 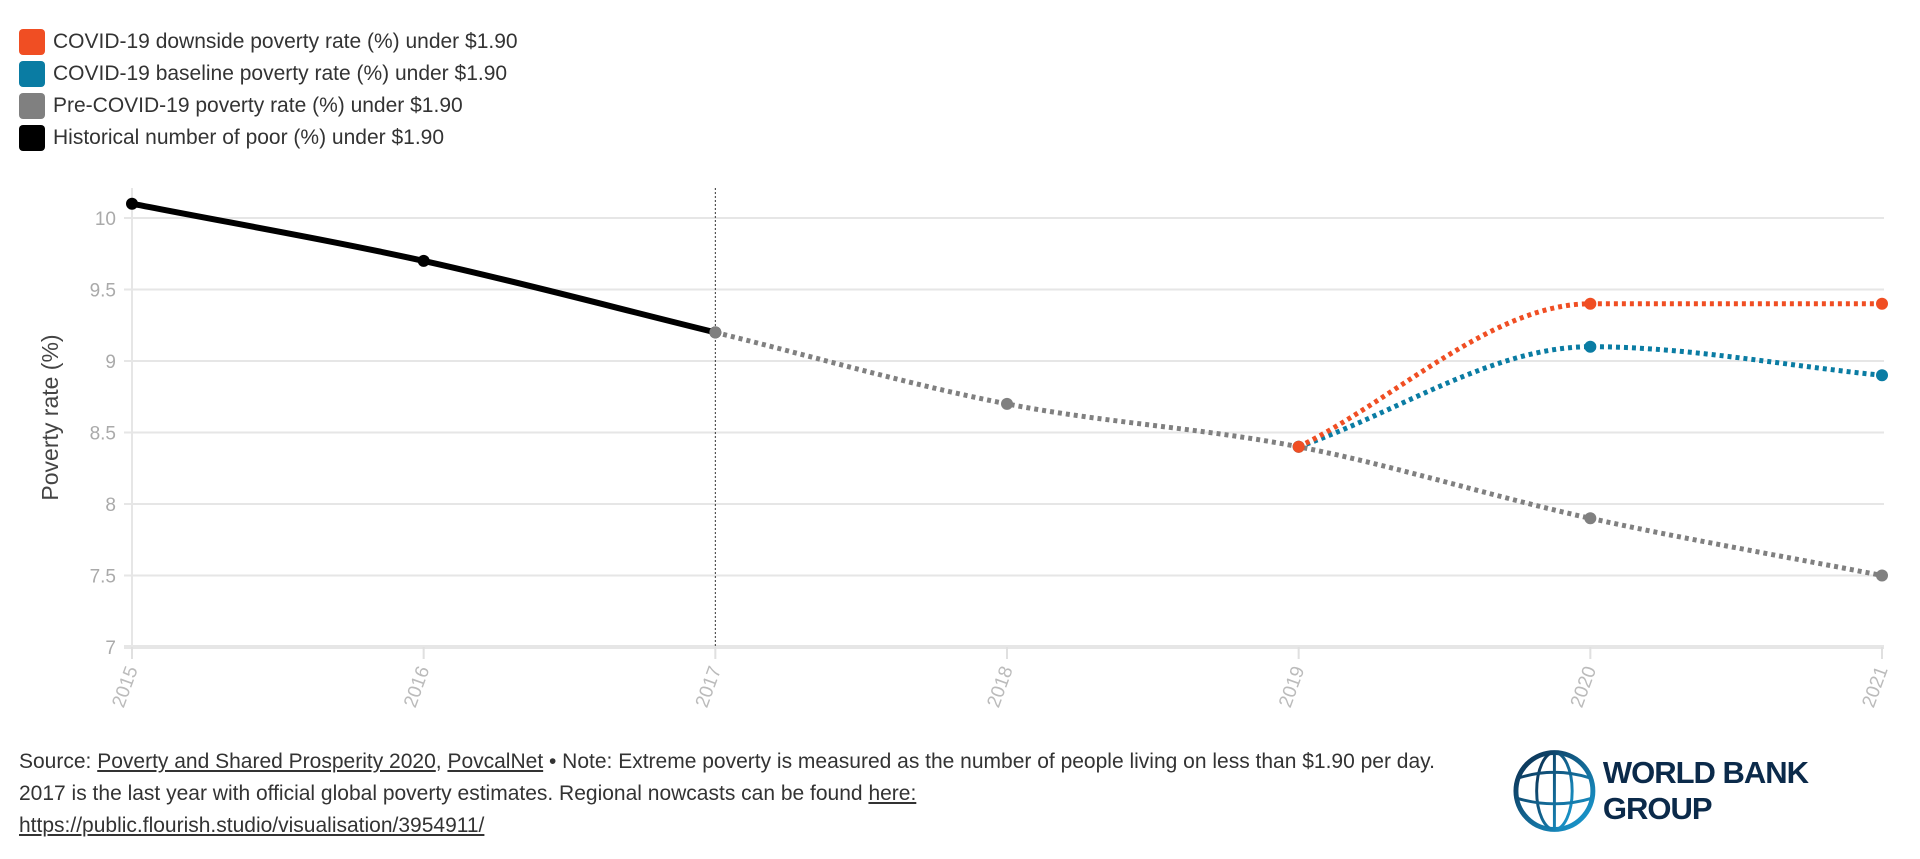 What do you see at coordinates (1554, 791) in the screenshot?
I see `globe-icon` at bounding box center [1554, 791].